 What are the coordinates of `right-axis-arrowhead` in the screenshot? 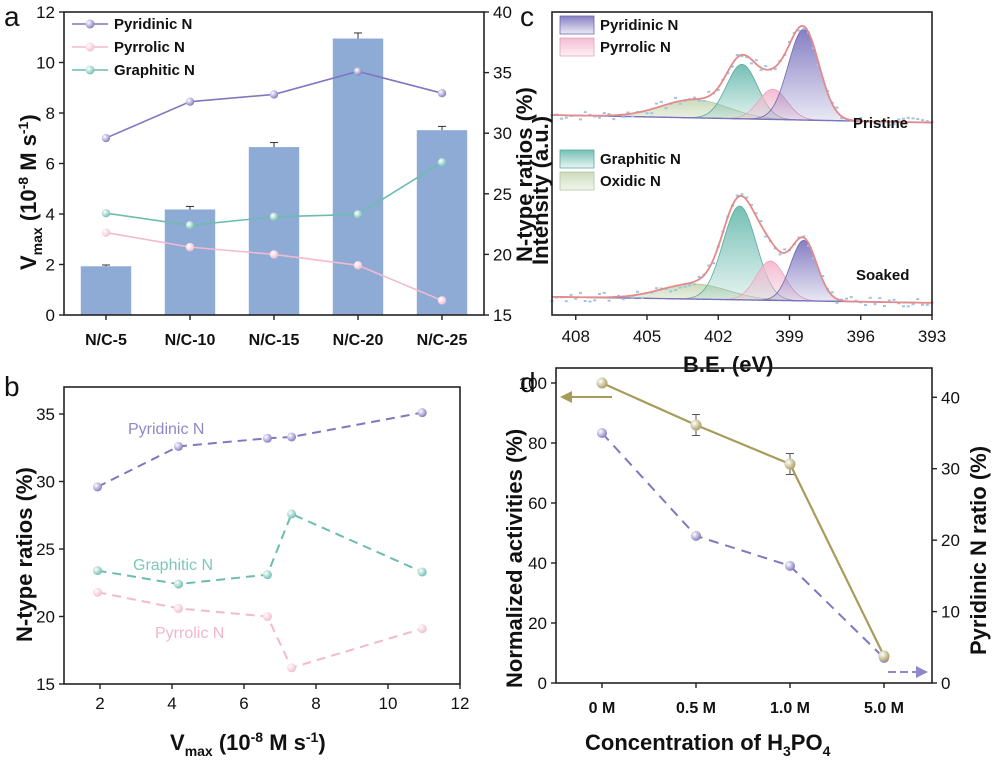 It's located at (922, 672).